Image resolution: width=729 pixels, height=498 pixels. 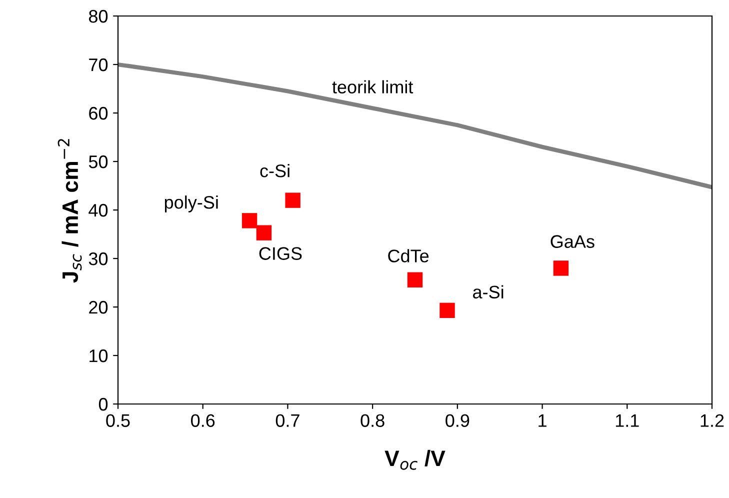 What do you see at coordinates (572, 241) in the screenshot?
I see `annotation: GaAs` at bounding box center [572, 241].